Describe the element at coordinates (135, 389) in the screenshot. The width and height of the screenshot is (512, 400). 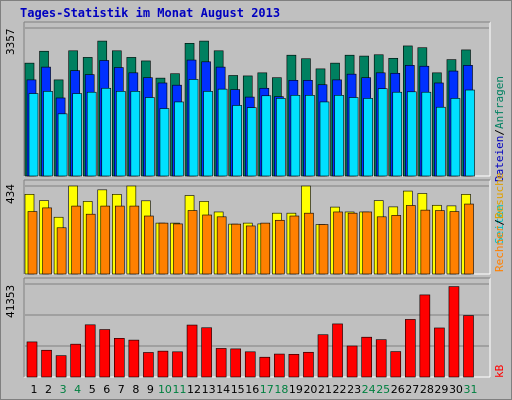
I see `day-label-8: 8` at that location.